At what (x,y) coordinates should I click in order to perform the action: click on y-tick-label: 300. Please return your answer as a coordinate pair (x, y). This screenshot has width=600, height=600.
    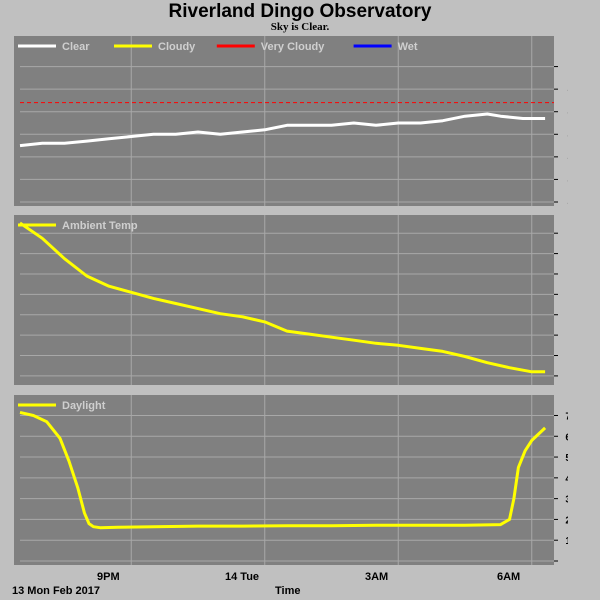
    Looking at the image, I should click on (566, 500).